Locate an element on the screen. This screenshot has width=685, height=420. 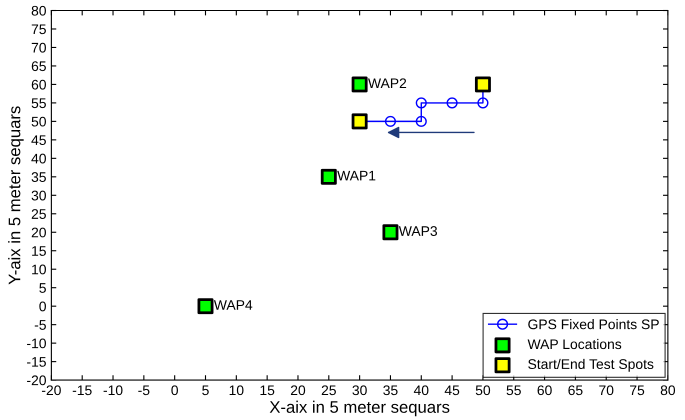
x-tick-label: 35 is located at coordinates (390, 390).